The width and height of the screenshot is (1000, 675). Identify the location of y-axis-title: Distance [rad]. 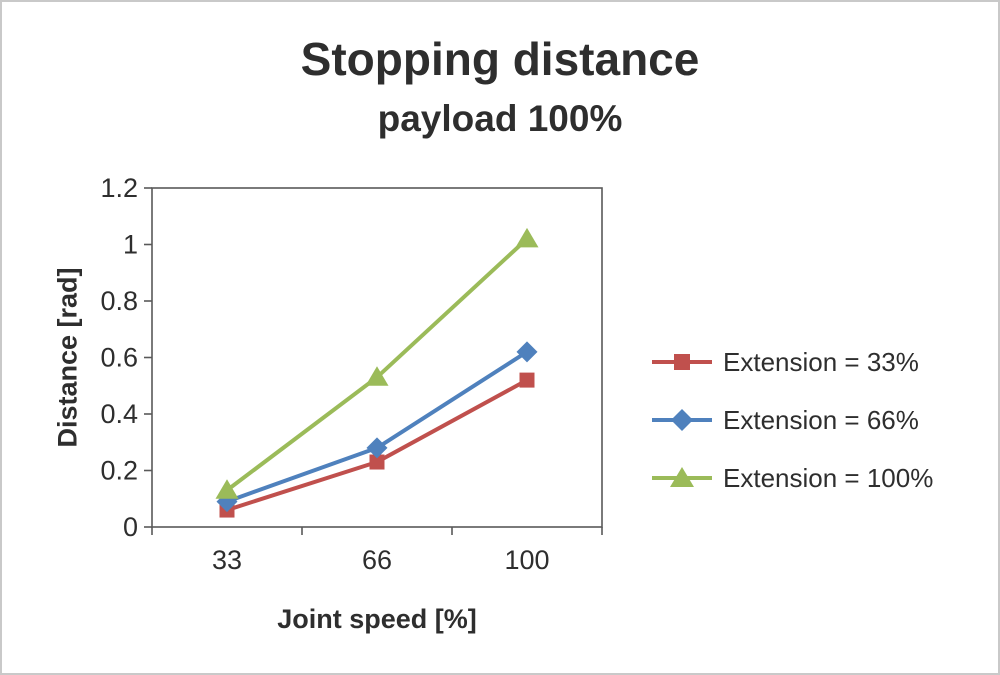
(67, 357).